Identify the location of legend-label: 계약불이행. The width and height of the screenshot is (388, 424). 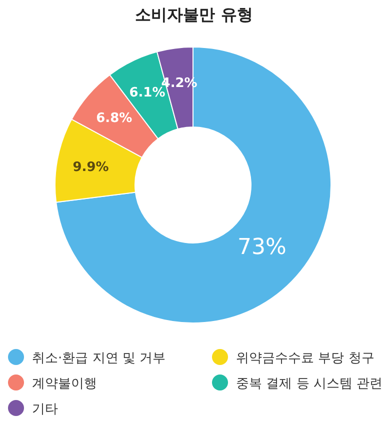
(64, 384).